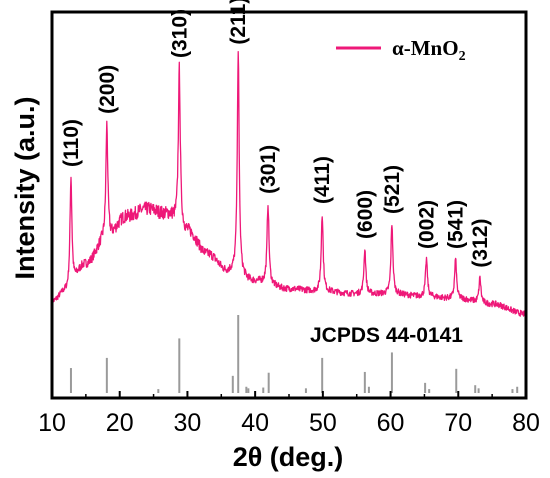 The image size is (550, 478). Describe the element at coordinates (179, 33) in the screenshot. I see `peak-label: (310)` at that location.